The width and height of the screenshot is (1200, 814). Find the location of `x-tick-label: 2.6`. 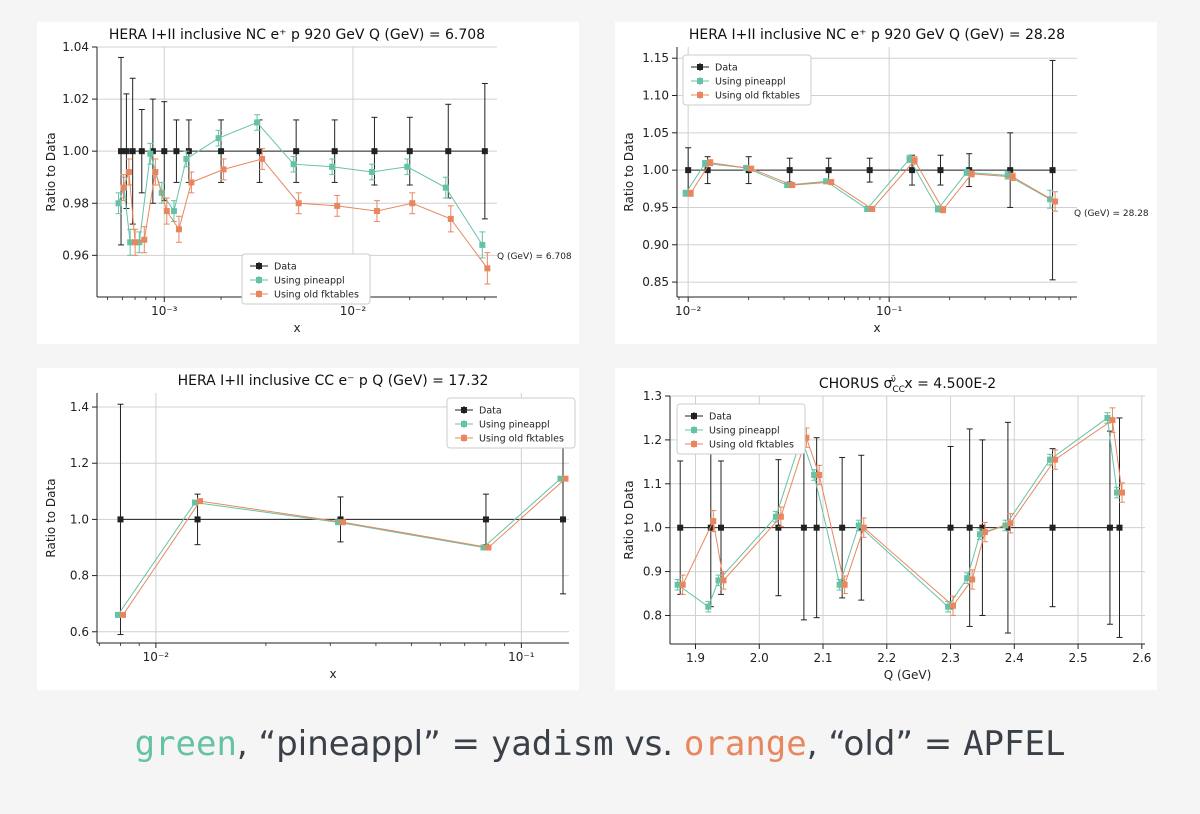

x-tick-label: 2.6 is located at coordinates (1141, 658).